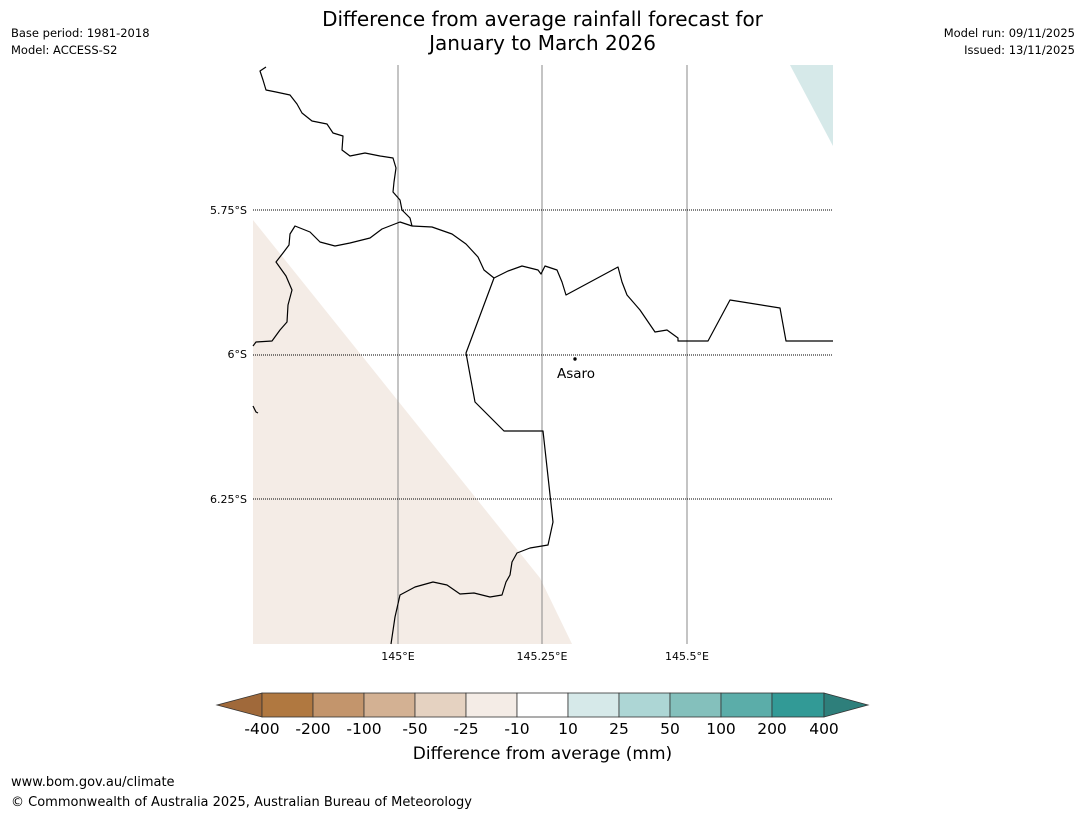 This screenshot has height=816, width=1085. I want to click on colorbar-tick: 10, so click(568, 729).